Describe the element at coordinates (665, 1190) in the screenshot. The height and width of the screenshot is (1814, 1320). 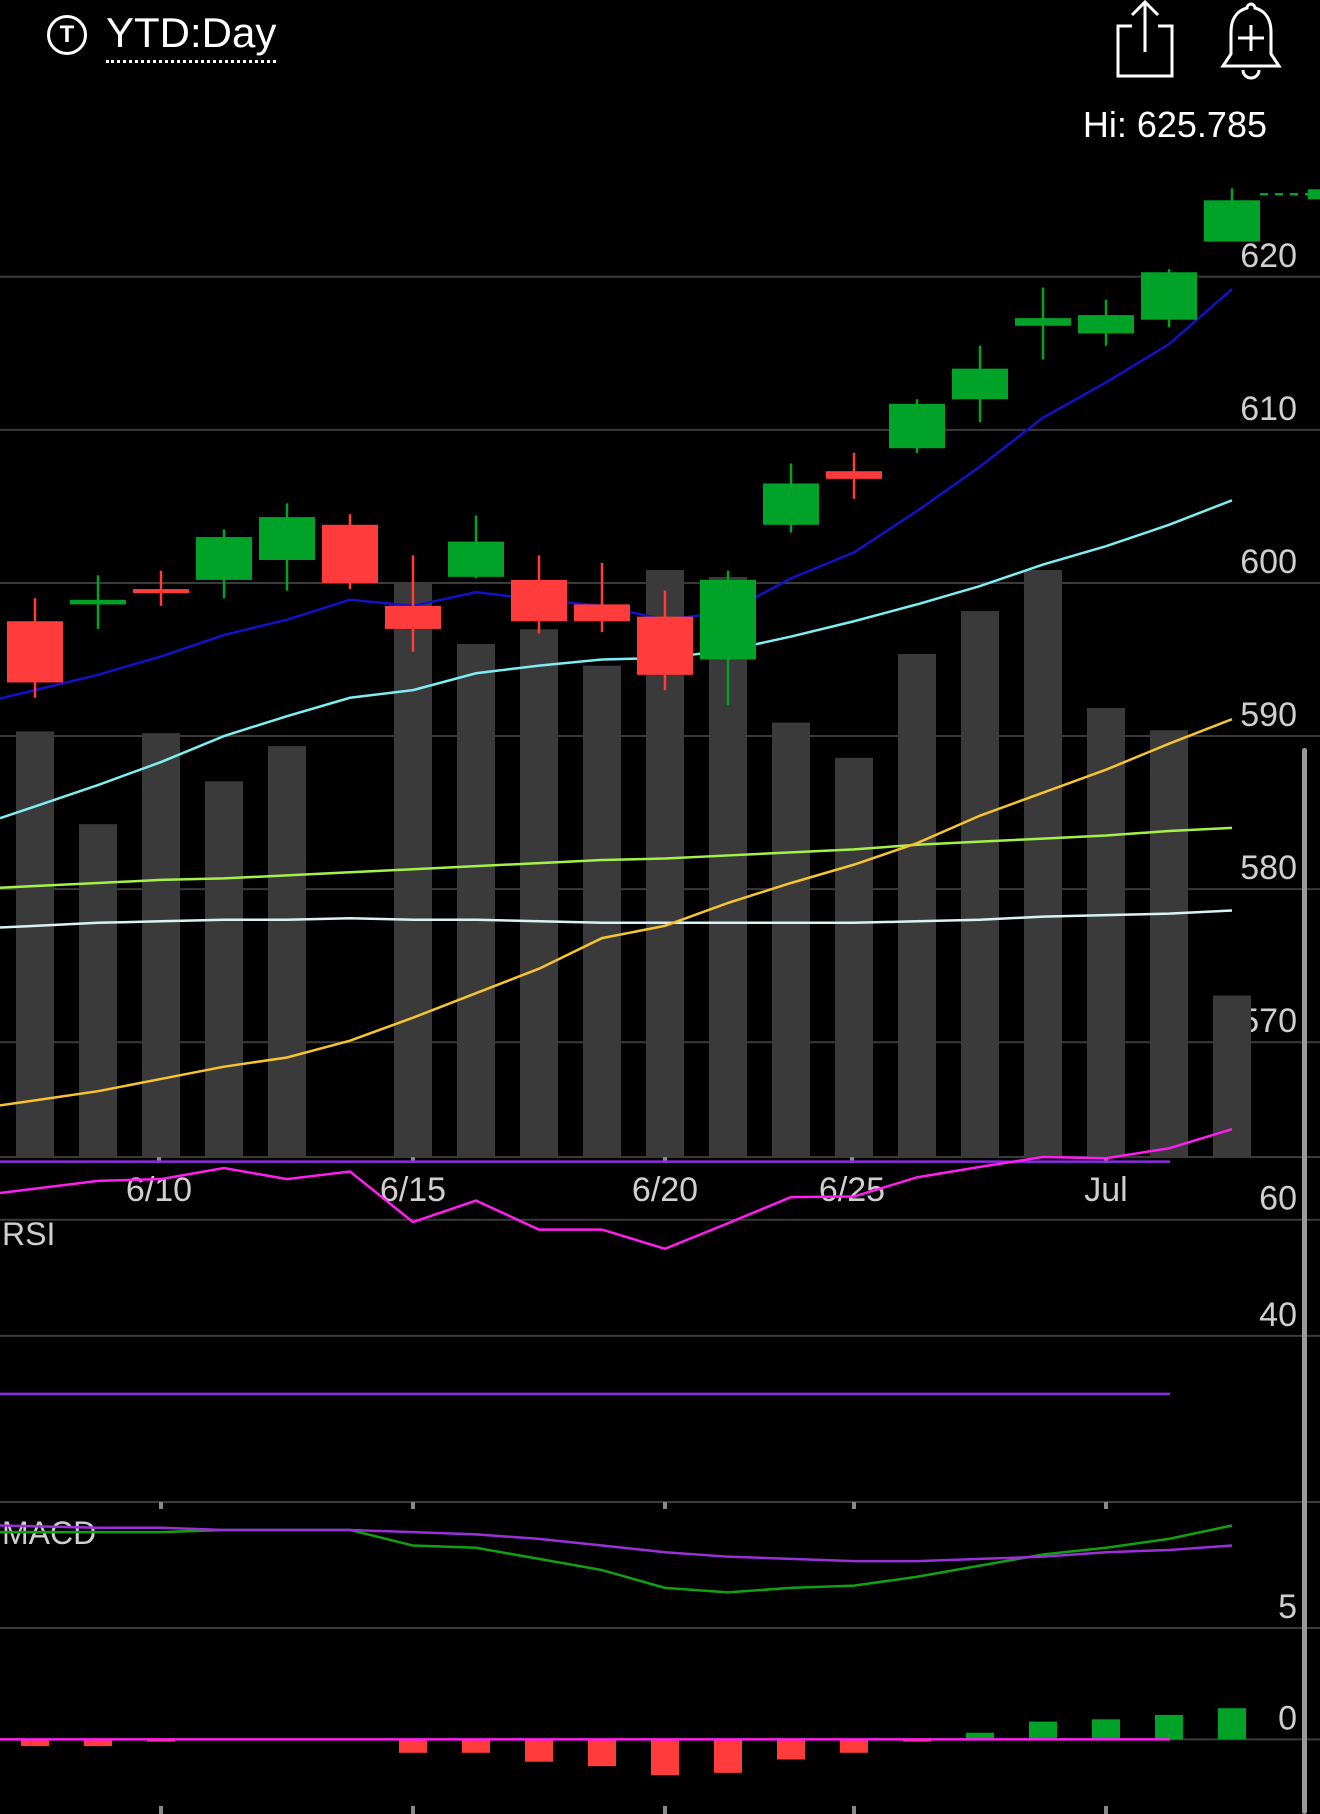
I see `x-tick-label: 6/20` at that location.